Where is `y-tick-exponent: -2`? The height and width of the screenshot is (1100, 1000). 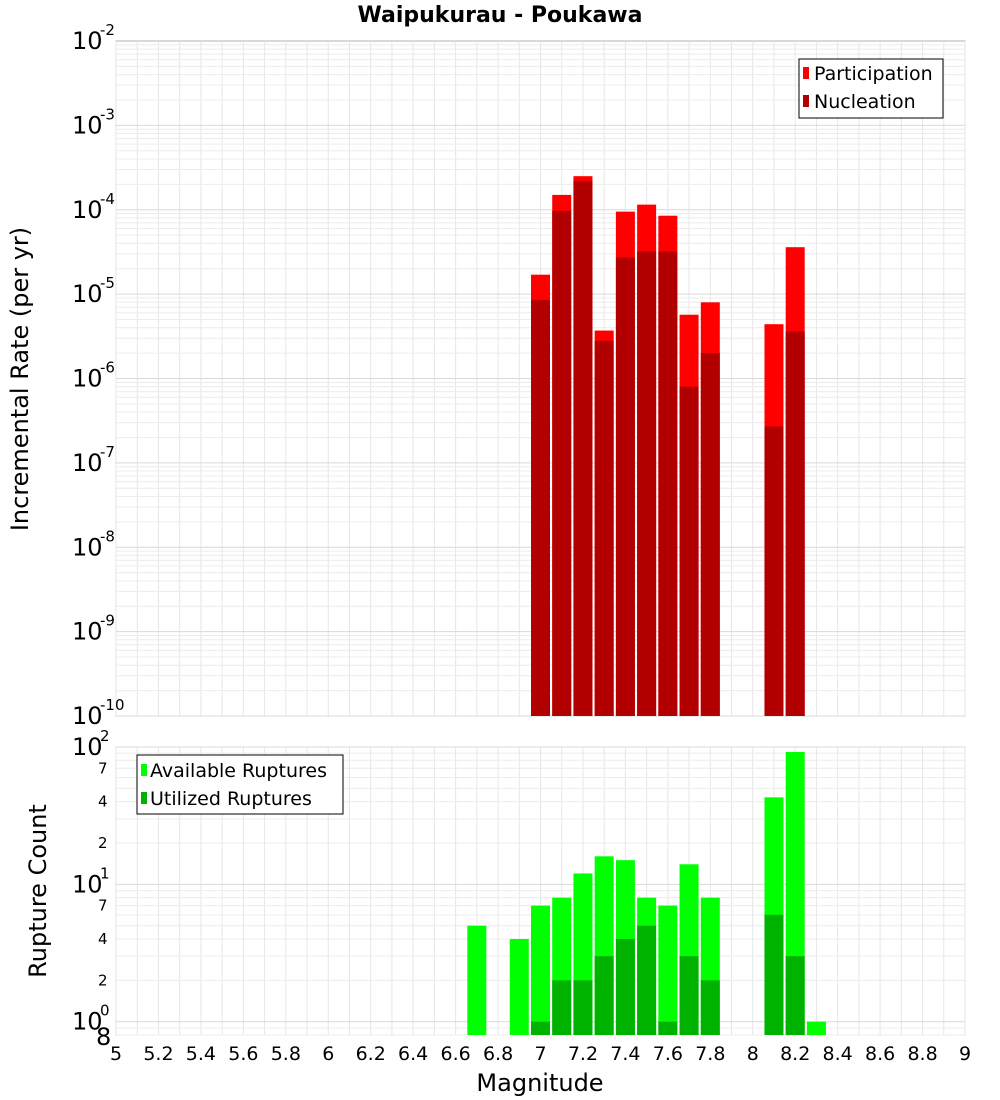
y-tick-exponent: -2 is located at coordinates (107, 30).